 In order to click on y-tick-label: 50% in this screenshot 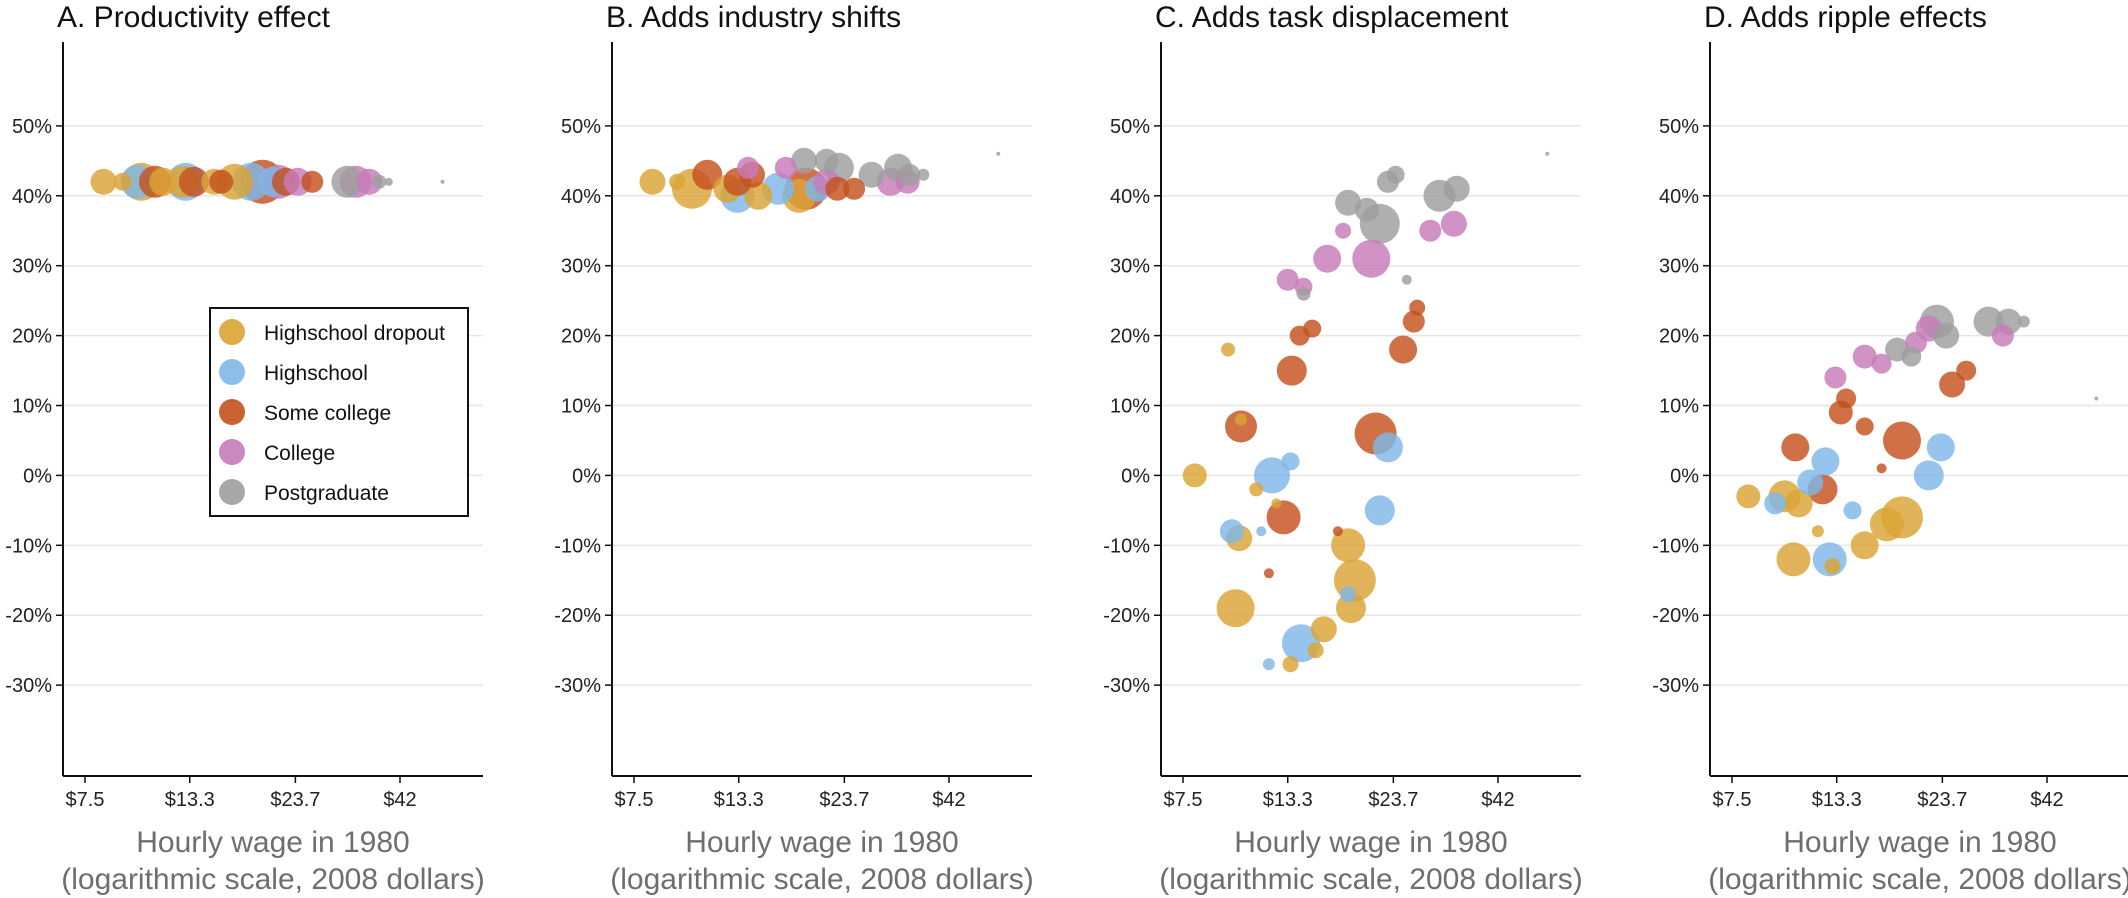, I will do `click(1130, 127)`.